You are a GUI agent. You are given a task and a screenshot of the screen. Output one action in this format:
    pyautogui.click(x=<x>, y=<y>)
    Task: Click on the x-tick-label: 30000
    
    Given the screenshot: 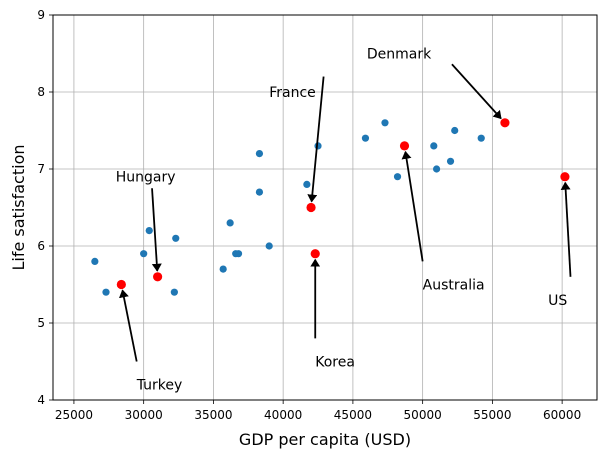 What is the action you would take?
    pyautogui.click(x=144, y=415)
    